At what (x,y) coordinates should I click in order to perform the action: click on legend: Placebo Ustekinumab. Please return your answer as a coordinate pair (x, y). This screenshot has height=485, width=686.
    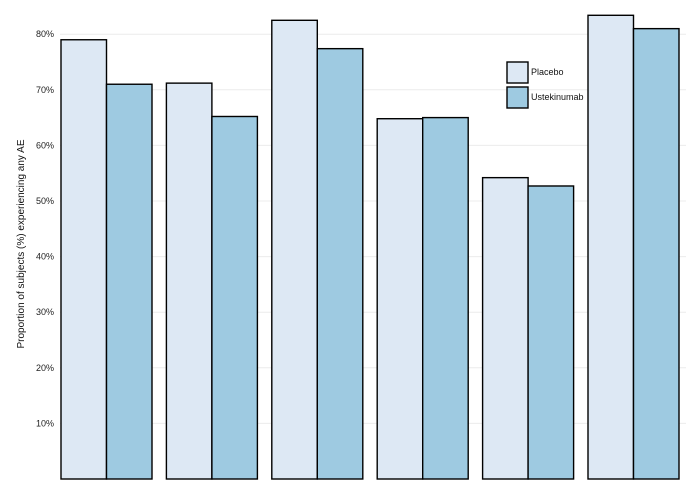
    Looking at the image, I should click on (545, 85).